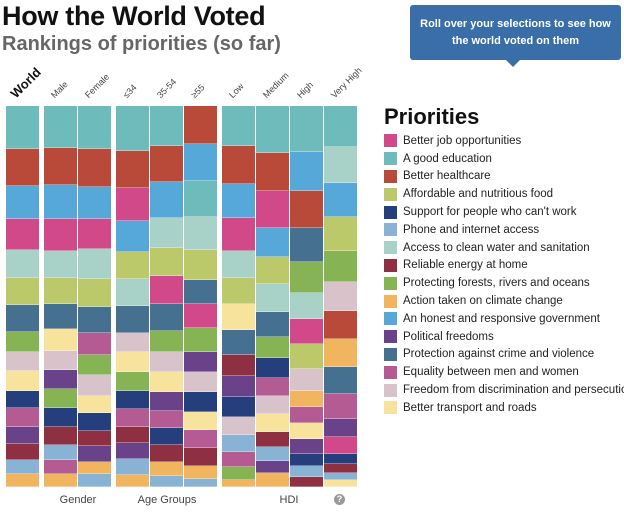 The height and width of the screenshot is (512, 624). What do you see at coordinates (200, 296) in the screenshot?
I see `column--55` at bounding box center [200, 296].